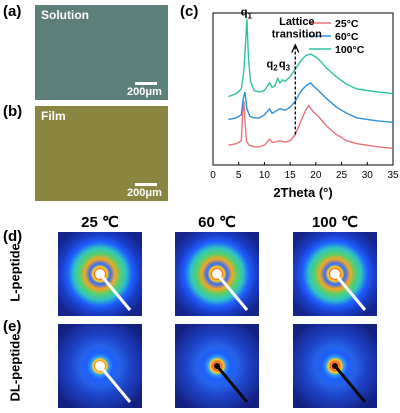 This screenshot has width=400, height=413. I want to click on x-tick-label: 35, so click(393, 175).